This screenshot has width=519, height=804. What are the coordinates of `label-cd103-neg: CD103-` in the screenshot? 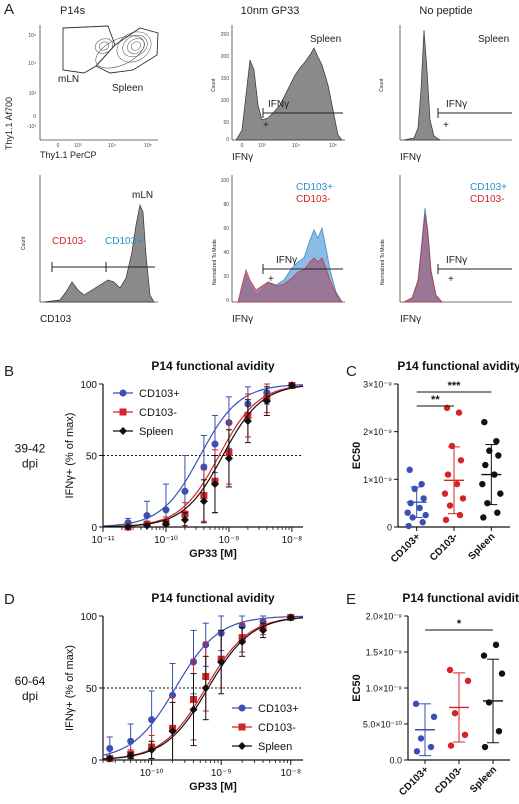 It's located at (313, 199).